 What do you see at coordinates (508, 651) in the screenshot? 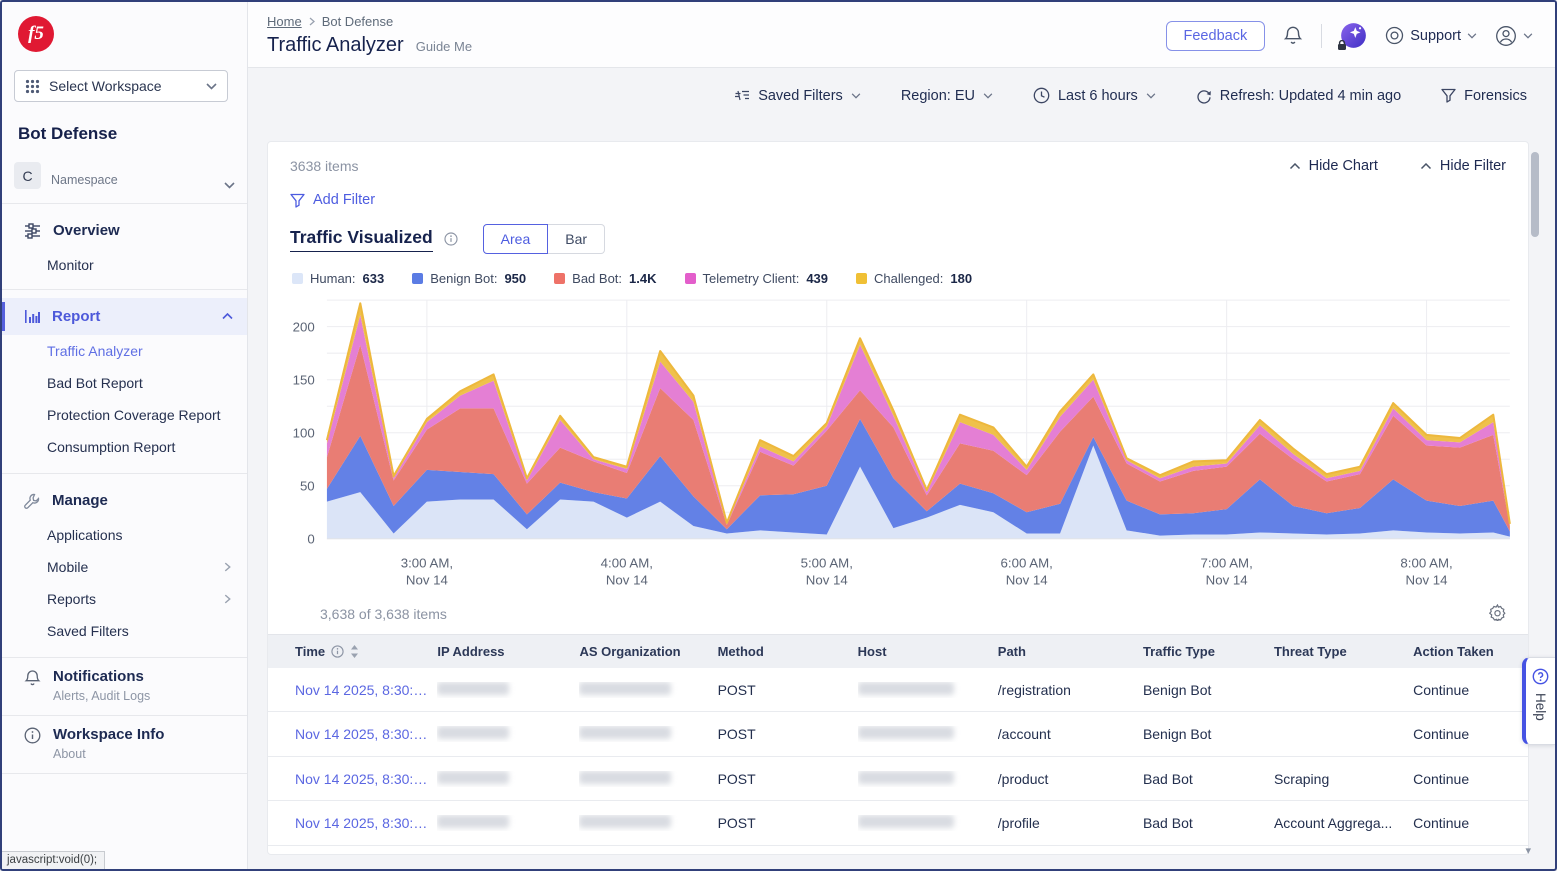
I see `column-header-ip-address: IP Address` at bounding box center [508, 651].